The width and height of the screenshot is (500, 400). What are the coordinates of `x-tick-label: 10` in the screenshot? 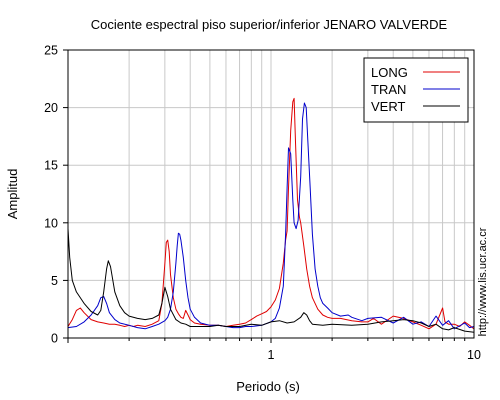 It's located at (474, 355).